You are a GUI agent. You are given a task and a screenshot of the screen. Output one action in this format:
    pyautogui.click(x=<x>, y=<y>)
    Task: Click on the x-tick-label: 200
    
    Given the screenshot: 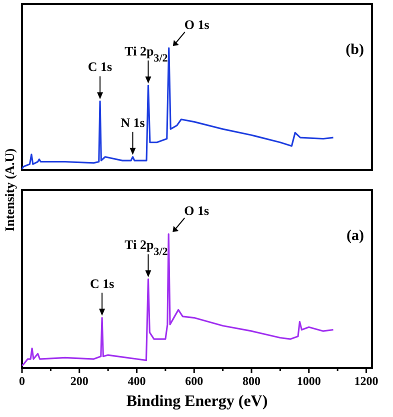 What is the action you would take?
    pyautogui.click(x=79, y=381)
    